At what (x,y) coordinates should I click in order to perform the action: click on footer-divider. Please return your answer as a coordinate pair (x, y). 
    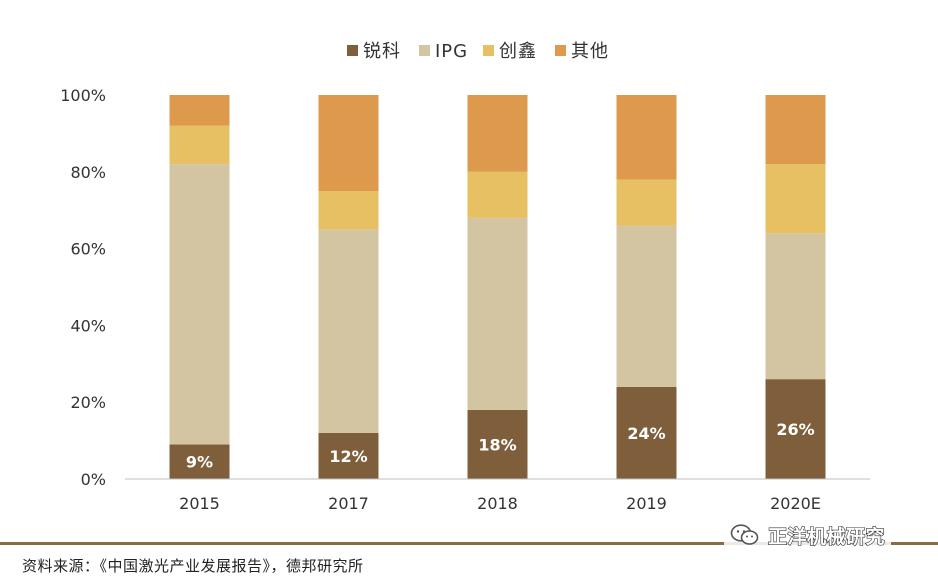
    Looking at the image, I should click on (469, 543).